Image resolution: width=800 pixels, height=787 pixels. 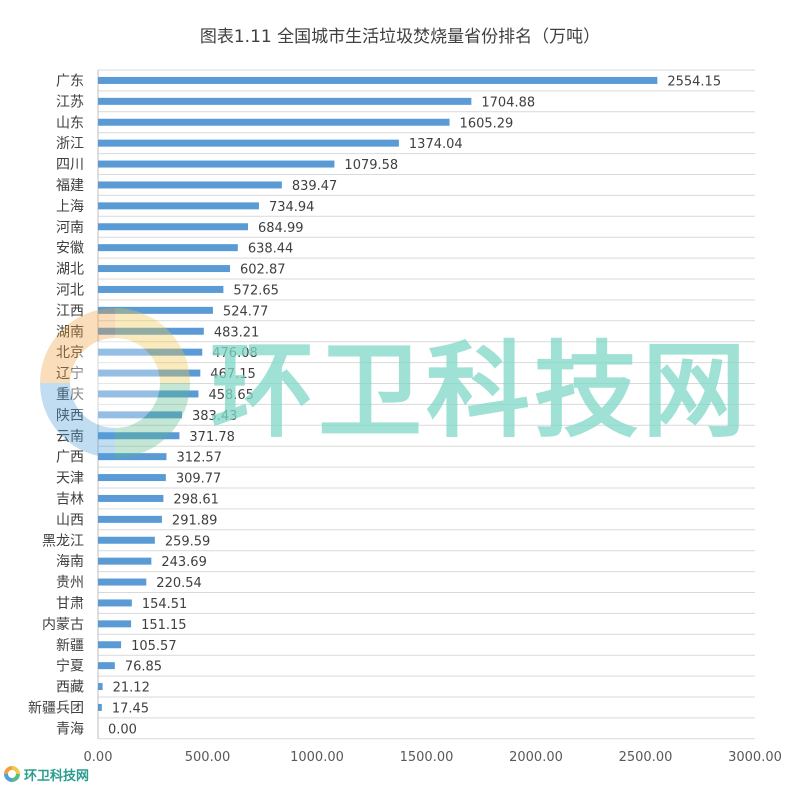 What do you see at coordinates (317, 757) in the screenshot?
I see `x-tick-label: 1000.00` at bounding box center [317, 757].